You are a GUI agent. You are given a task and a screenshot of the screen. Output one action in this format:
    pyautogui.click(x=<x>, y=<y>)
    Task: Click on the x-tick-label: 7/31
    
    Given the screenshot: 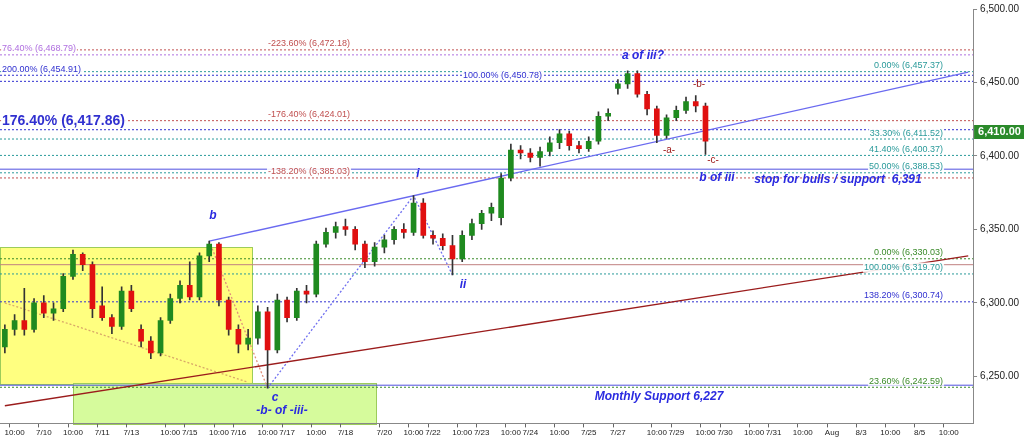 What is the action you would take?
    pyautogui.click(x=773, y=433)
    